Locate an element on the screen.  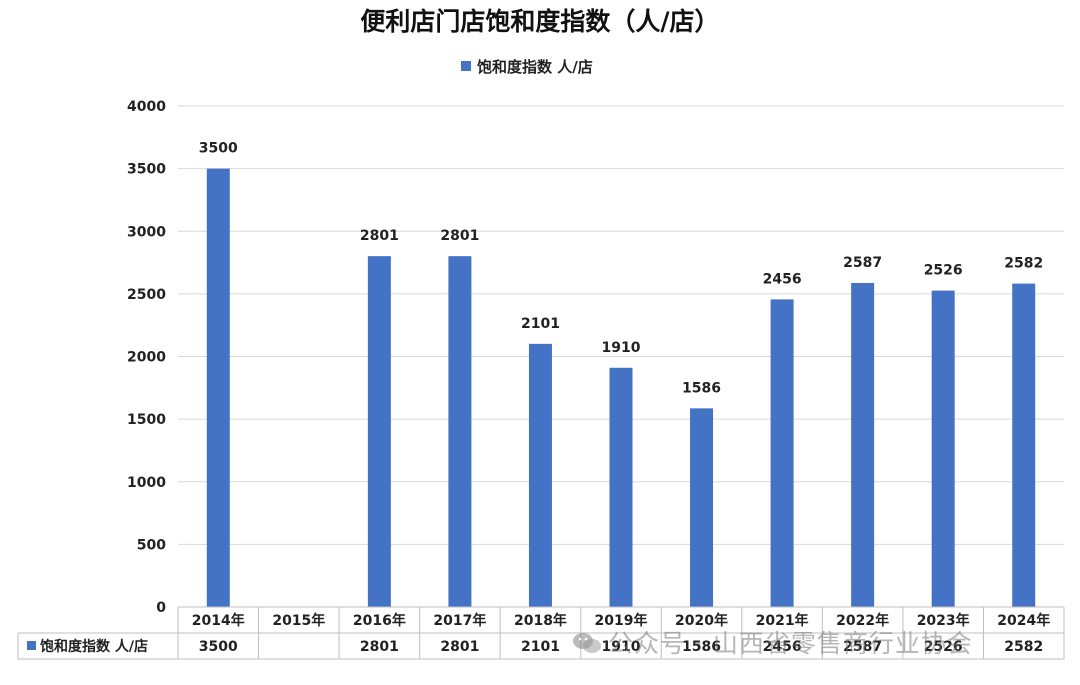
y-tick-label: 2500 is located at coordinates (146, 295).